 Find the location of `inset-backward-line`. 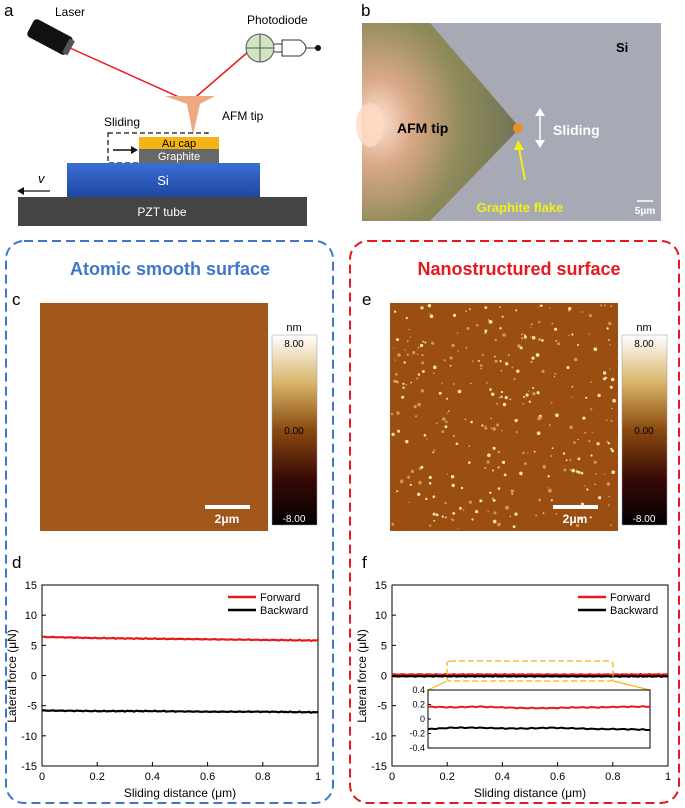

inset-backward-line is located at coordinates (538, 728).